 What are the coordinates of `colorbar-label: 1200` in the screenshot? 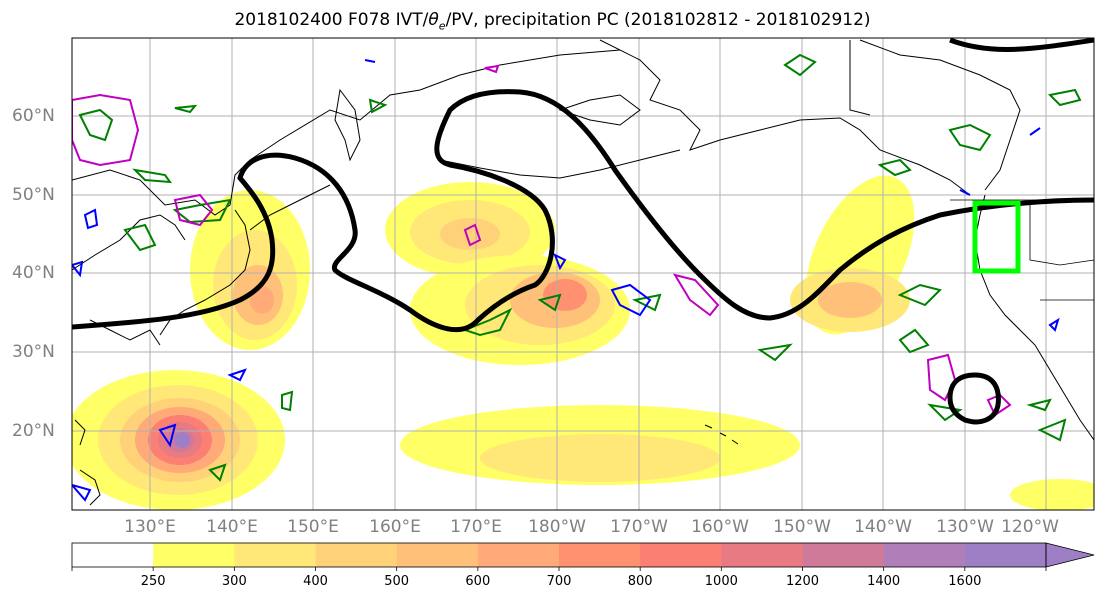 It's located at (802, 581).